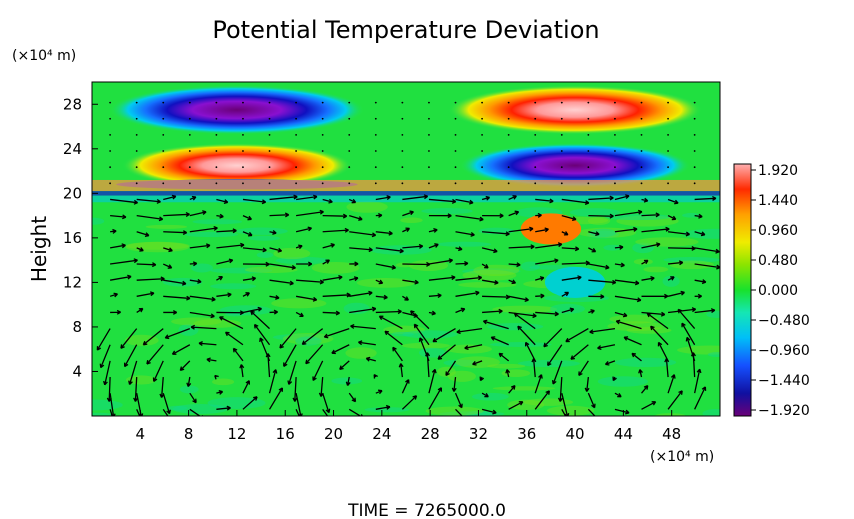 This screenshot has height=519, width=854. I want to click on y-tick-label: 16, so click(72, 238).